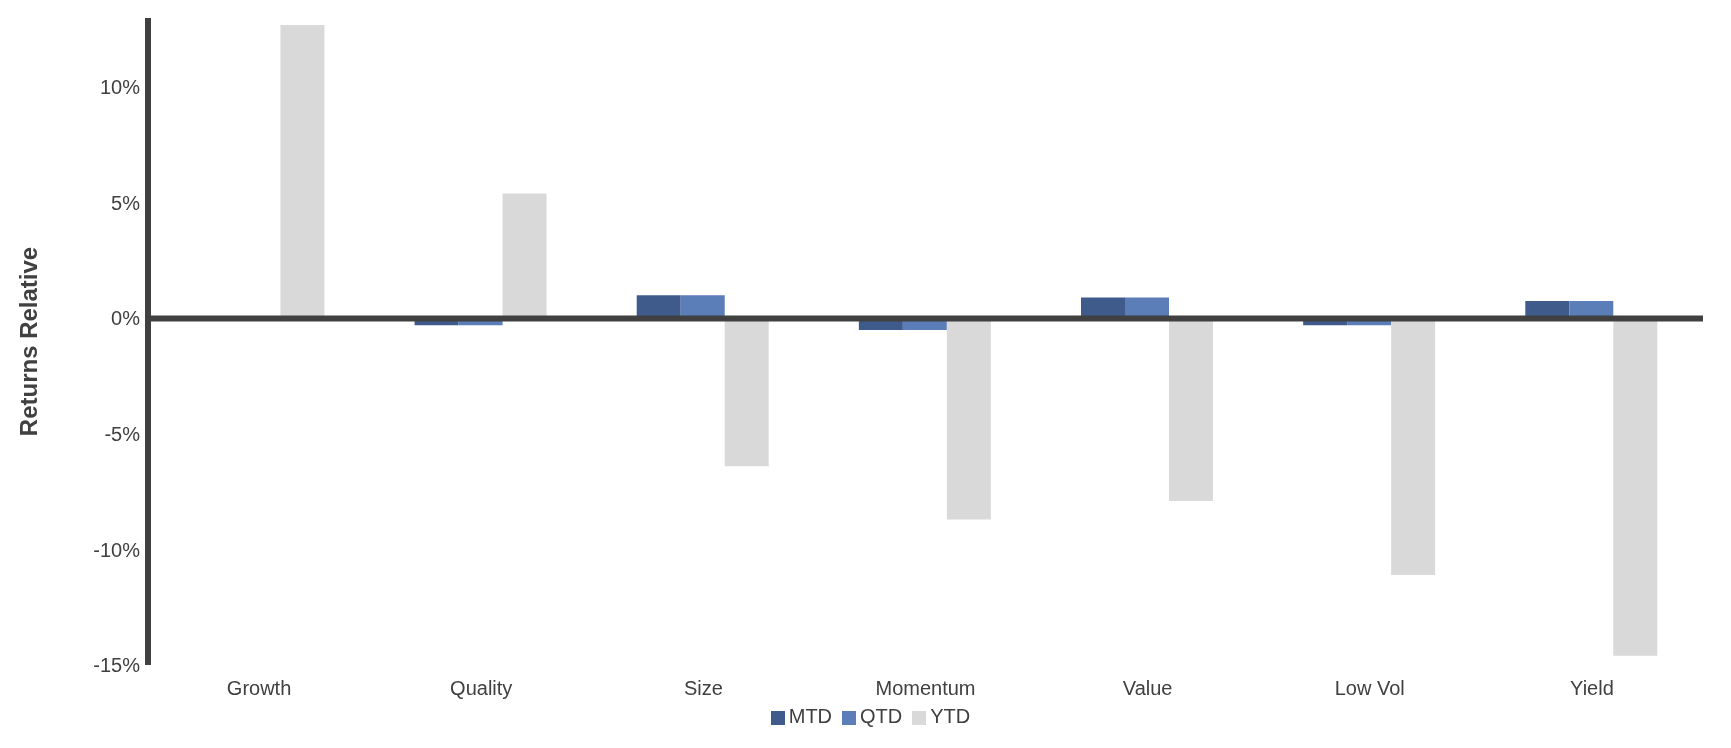 The image size is (1731, 748). Describe the element at coordinates (1592, 688) in the screenshot. I see `x-tick-label: Yield` at that location.